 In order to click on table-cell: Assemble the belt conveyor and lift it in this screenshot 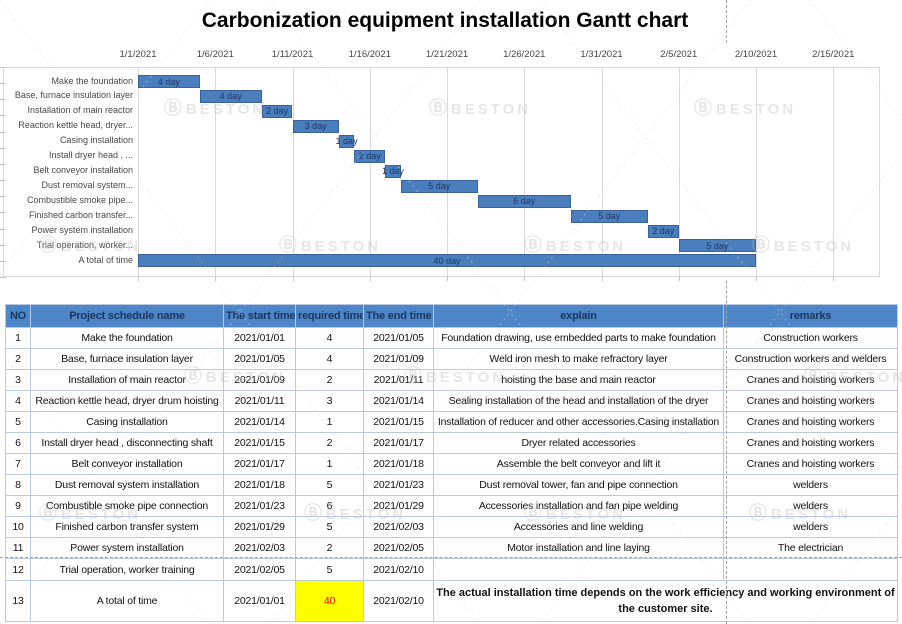, I will do `click(578, 464)`.